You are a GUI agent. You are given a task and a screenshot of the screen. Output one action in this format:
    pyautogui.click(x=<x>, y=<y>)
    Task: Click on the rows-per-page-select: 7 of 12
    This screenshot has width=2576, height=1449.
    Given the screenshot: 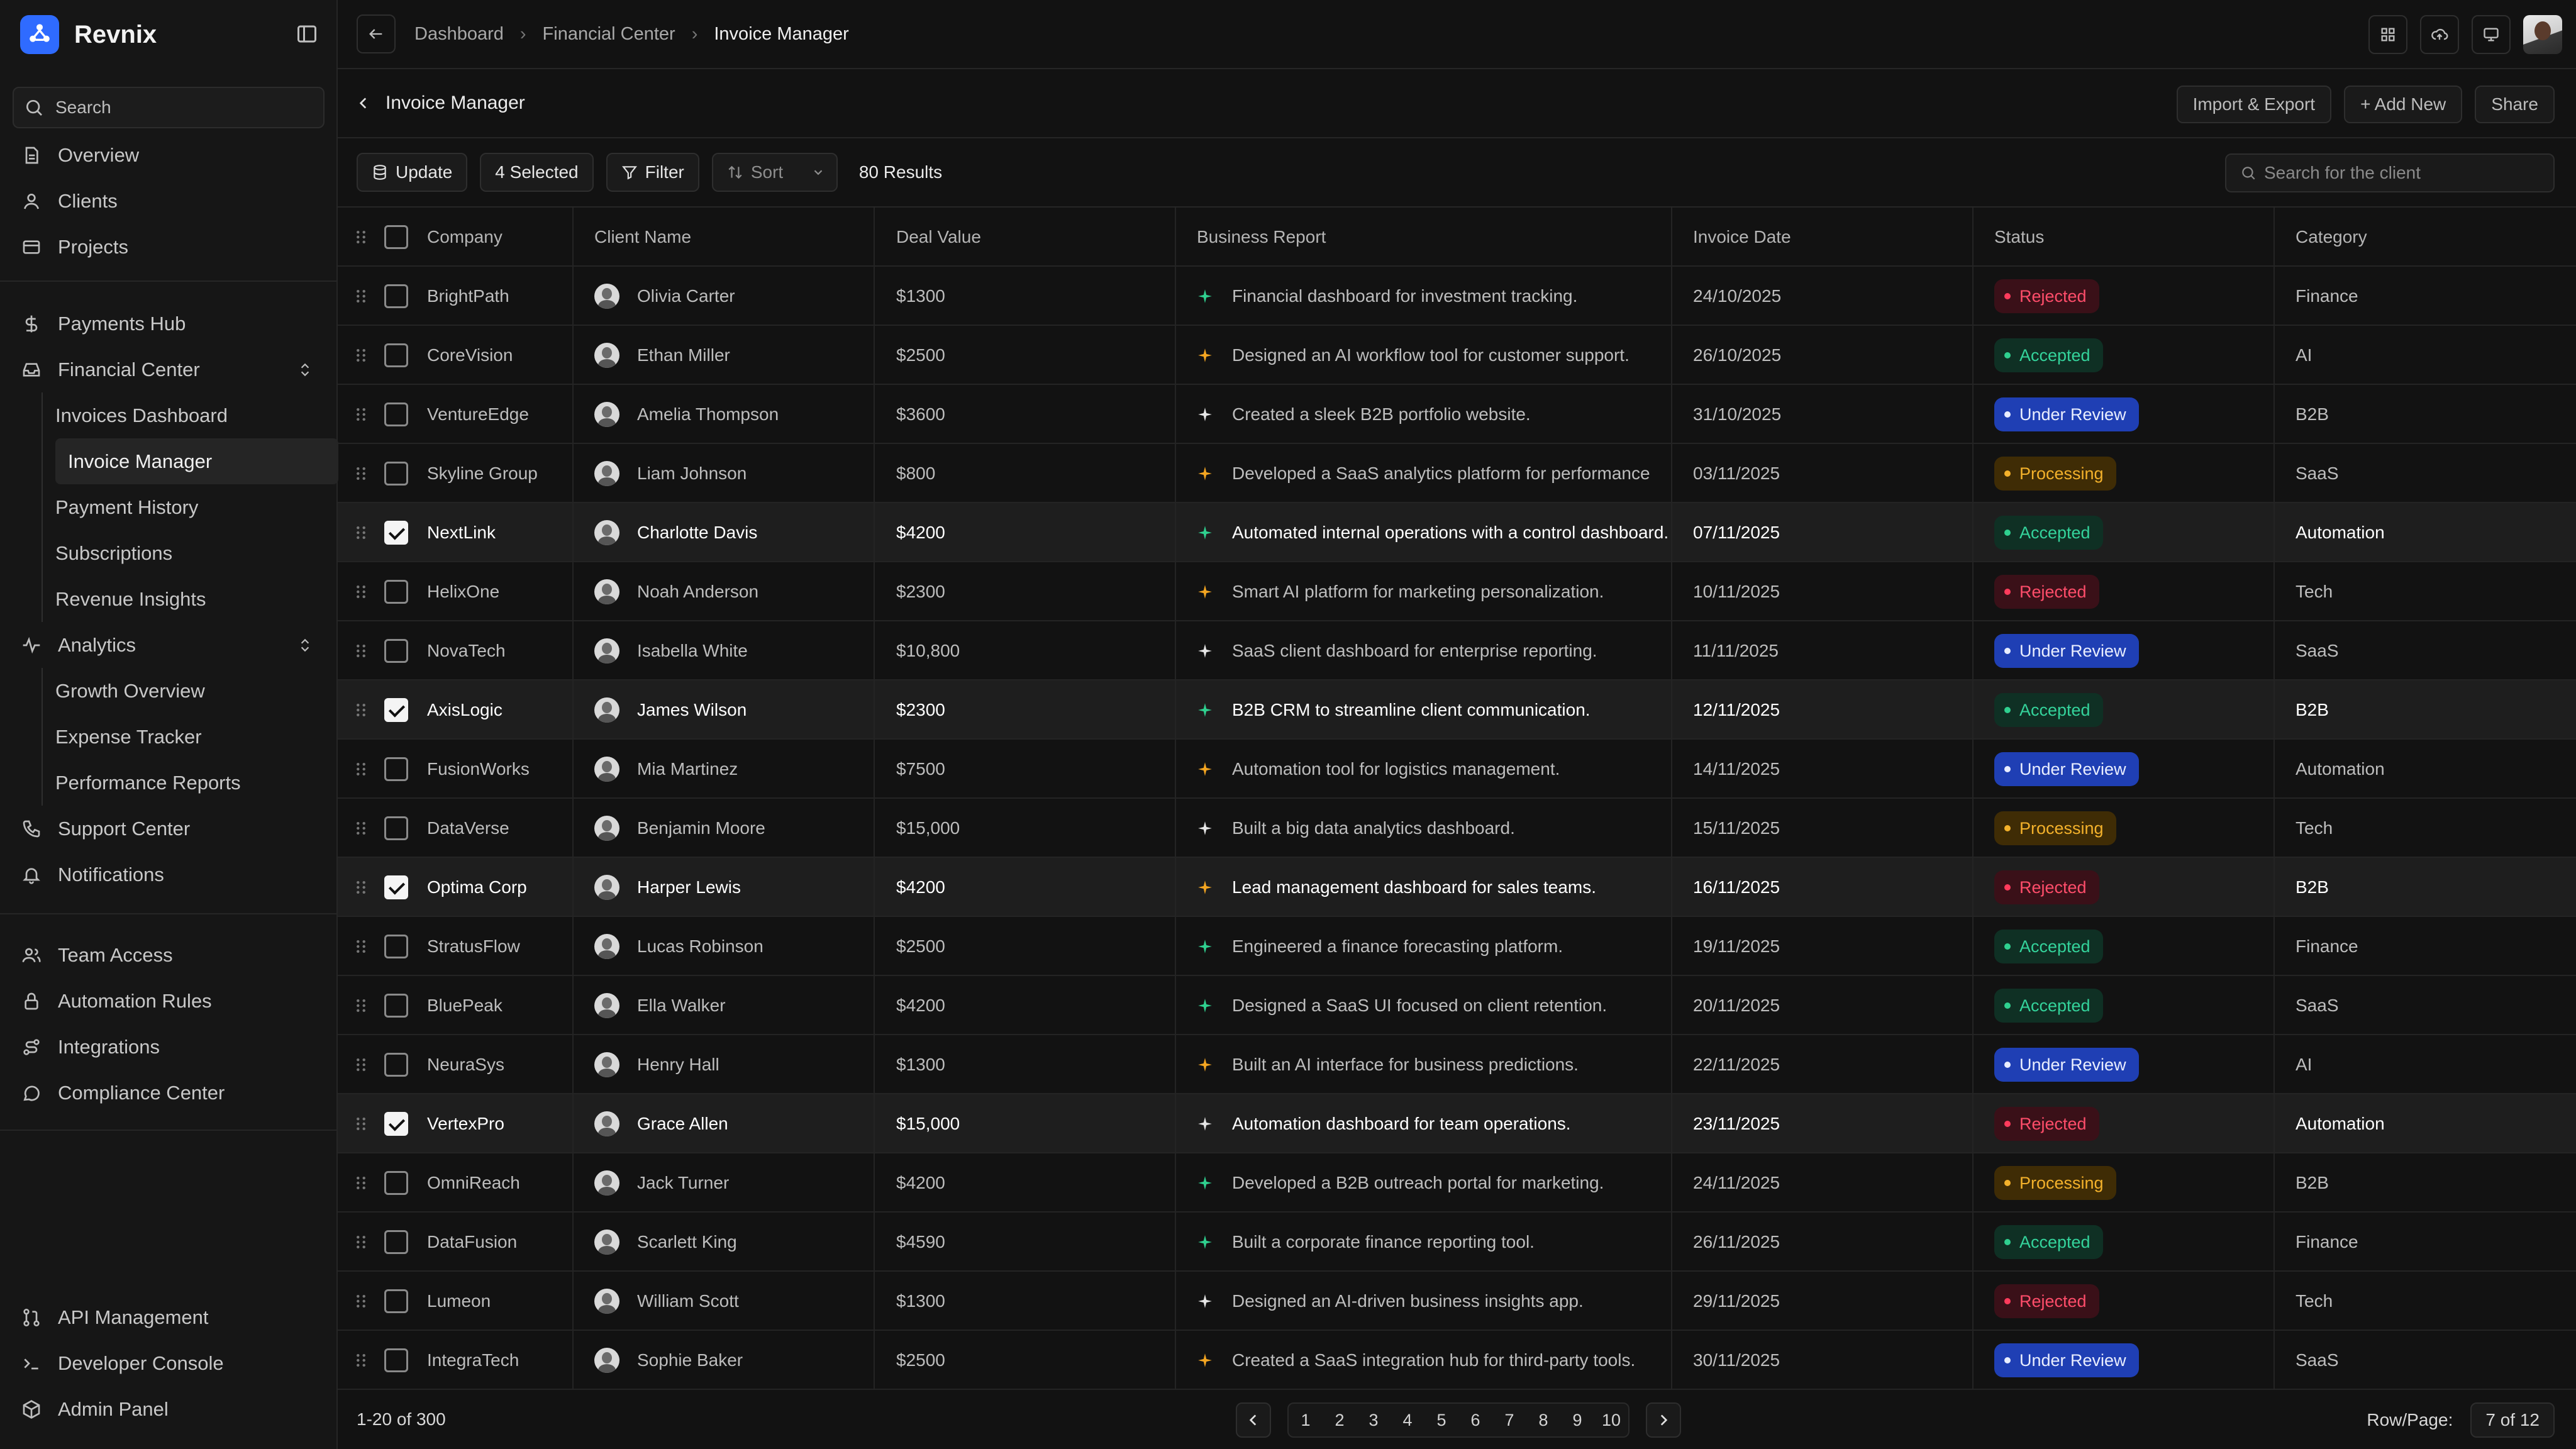 What is the action you would take?
    pyautogui.click(x=2512, y=1420)
    